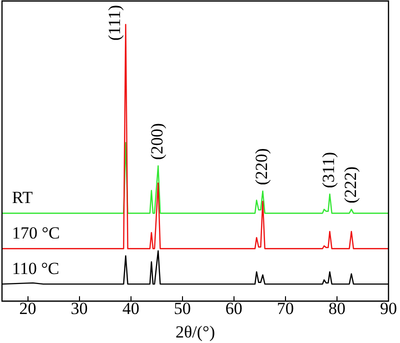 The height and width of the screenshot is (343, 400). Describe the element at coordinates (233, 308) in the screenshot. I see `x-tick-label: 60` at that location.